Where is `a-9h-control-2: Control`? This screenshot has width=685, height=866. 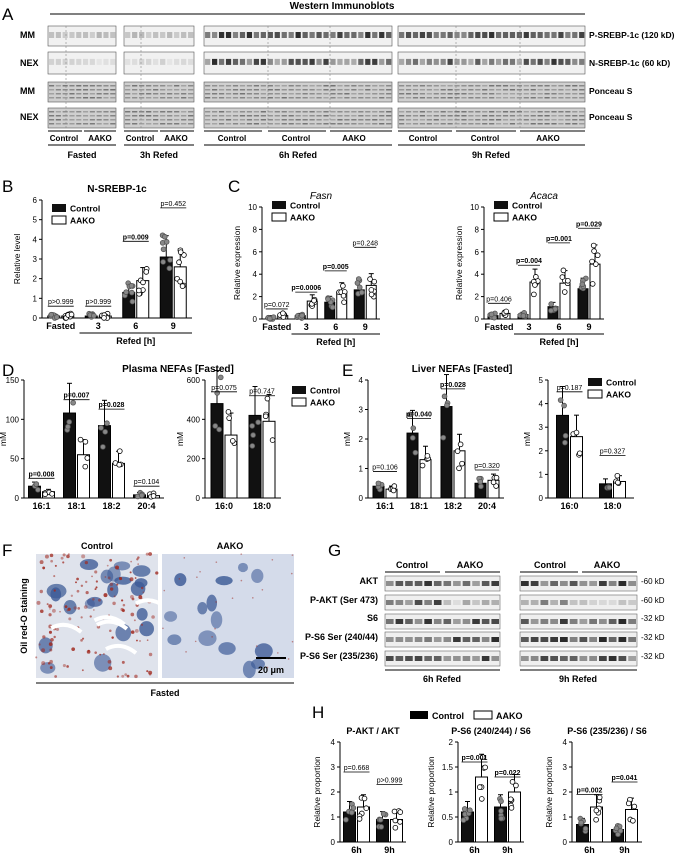 a-9h-control-2: Control is located at coordinates (485, 138).